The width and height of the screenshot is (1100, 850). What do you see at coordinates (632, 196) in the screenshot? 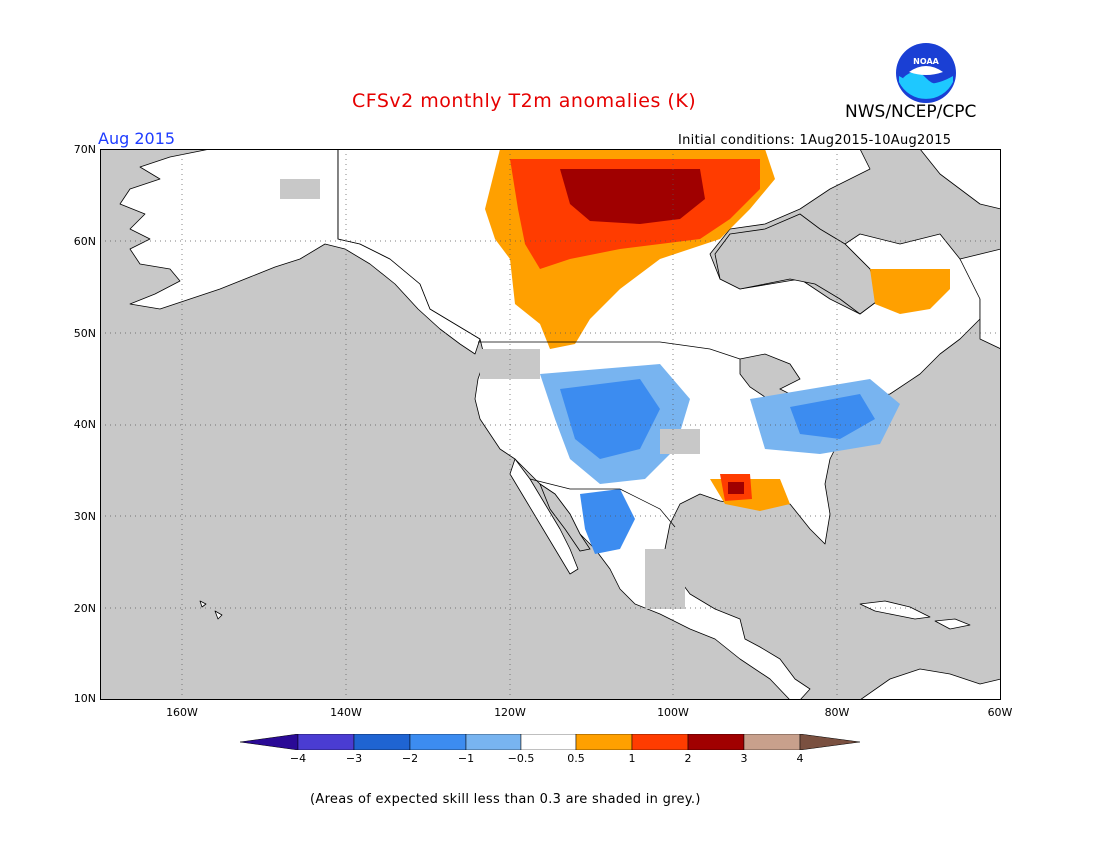
I see `warm-canada-core` at bounding box center [632, 196].